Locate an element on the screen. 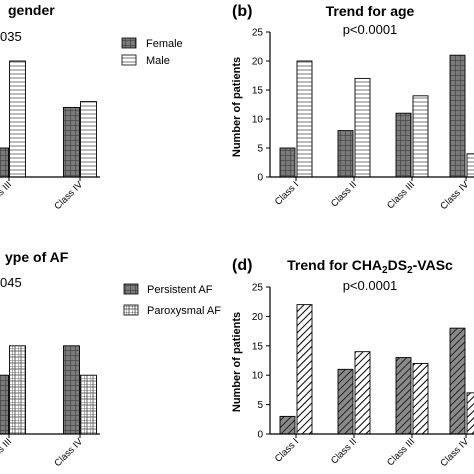 Image resolution: width=474 pixels, height=474 pixels. y-tick-label-4-3: 15 is located at coordinates (258, 346).